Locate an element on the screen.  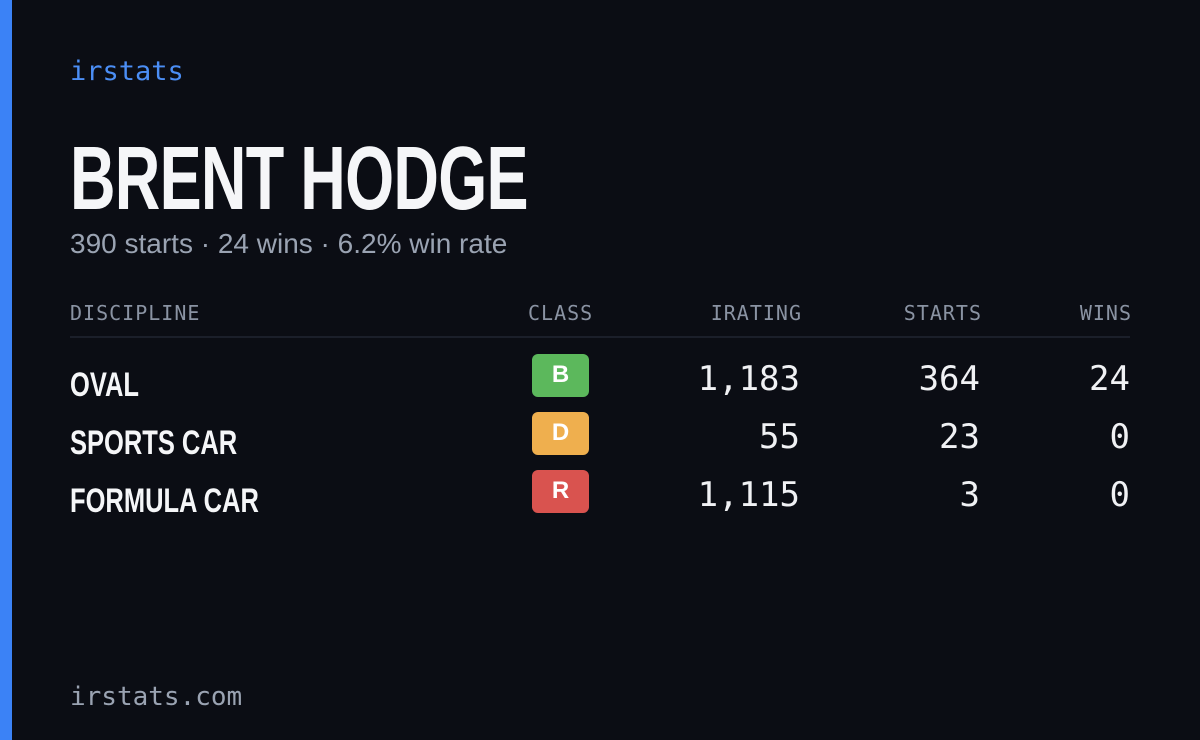
header-rule is located at coordinates (600, 337).